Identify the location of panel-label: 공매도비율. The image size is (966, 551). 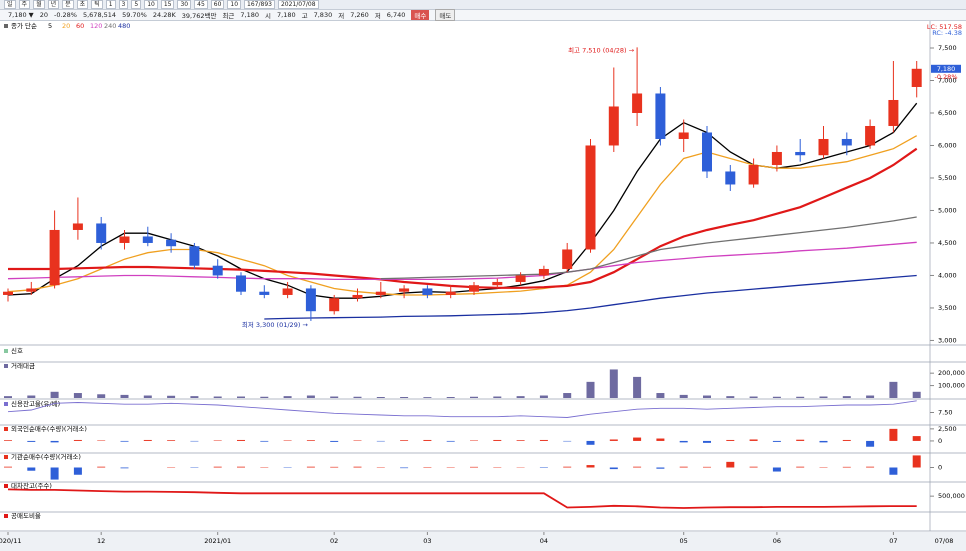
(26, 515).